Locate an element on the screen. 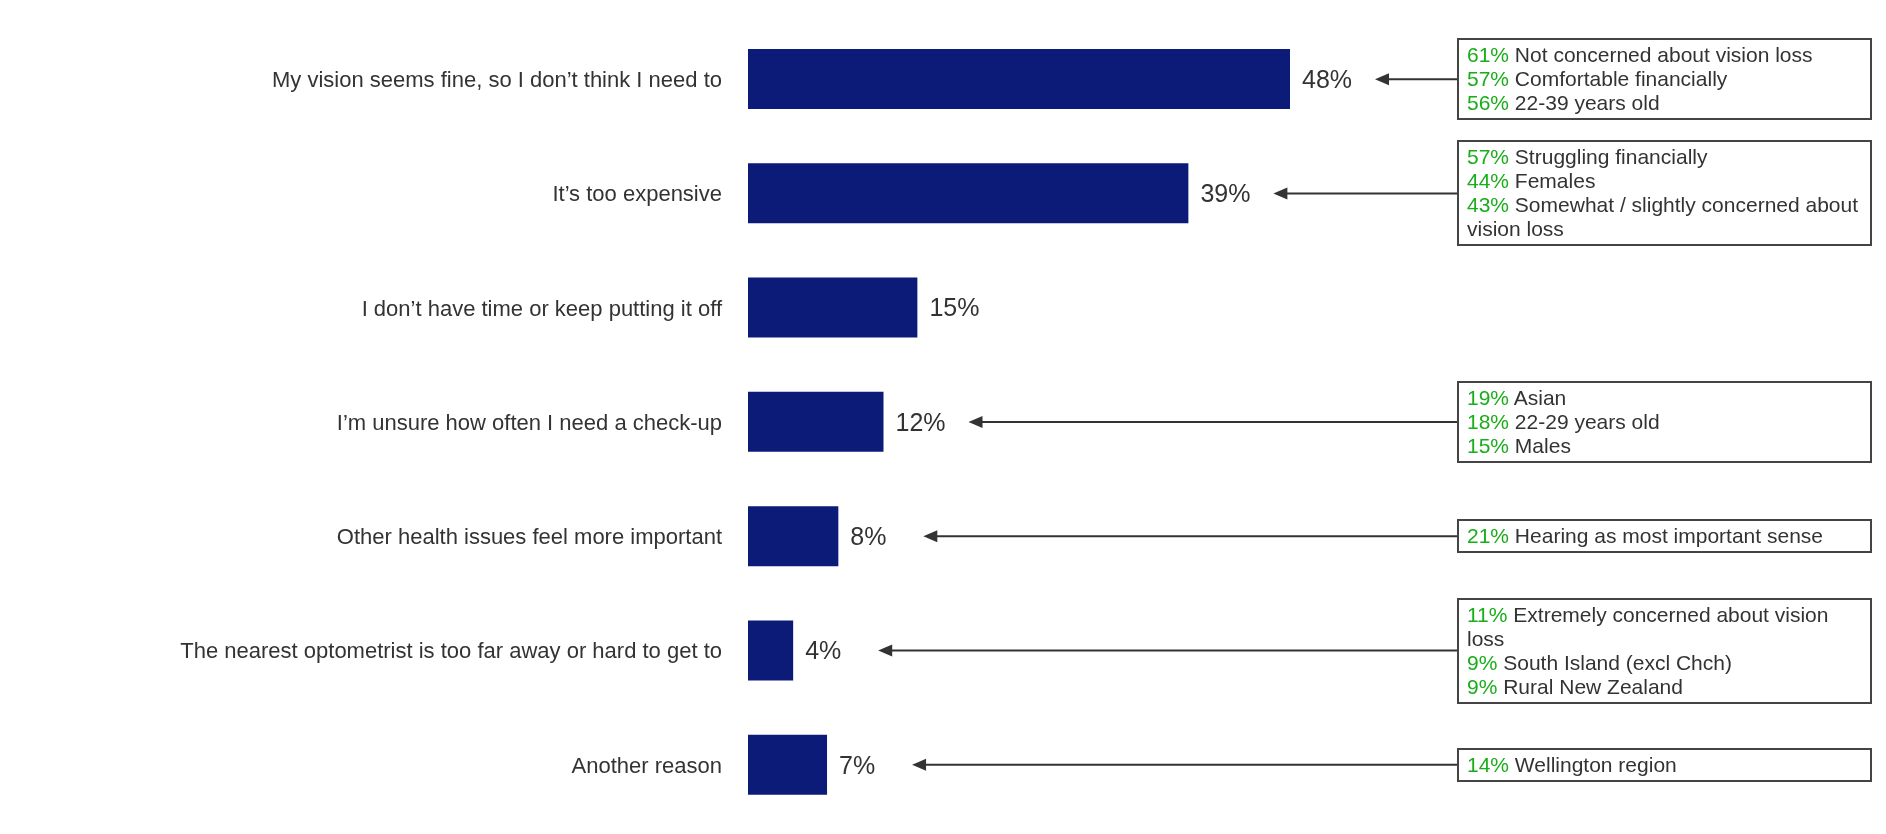  y-tick-label: Other health issues feel more important is located at coordinates (529, 537).